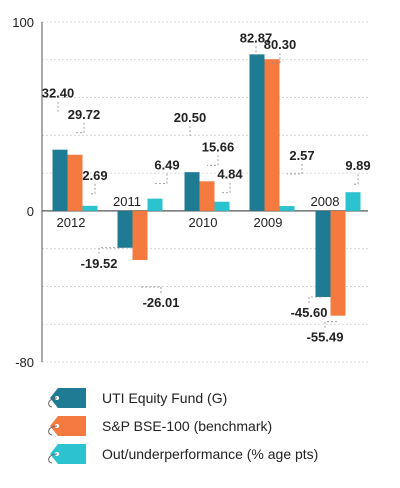 This screenshot has height=488, width=400. What do you see at coordinates (94, 175) in the screenshot?
I see `data-label: 2.69` at bounding box center [94, 175].